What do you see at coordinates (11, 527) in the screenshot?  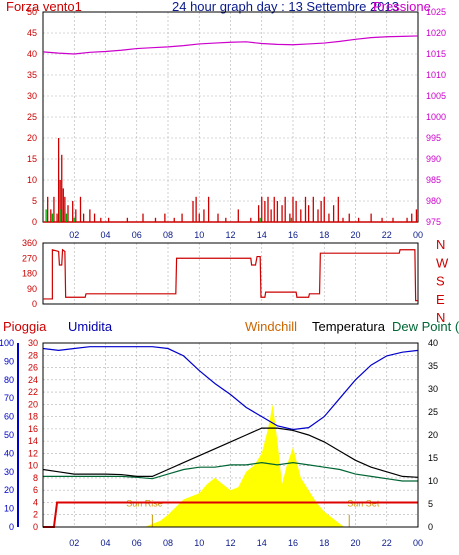 I see `humidity-tick-label: 0` at bounding box center [11, 527].